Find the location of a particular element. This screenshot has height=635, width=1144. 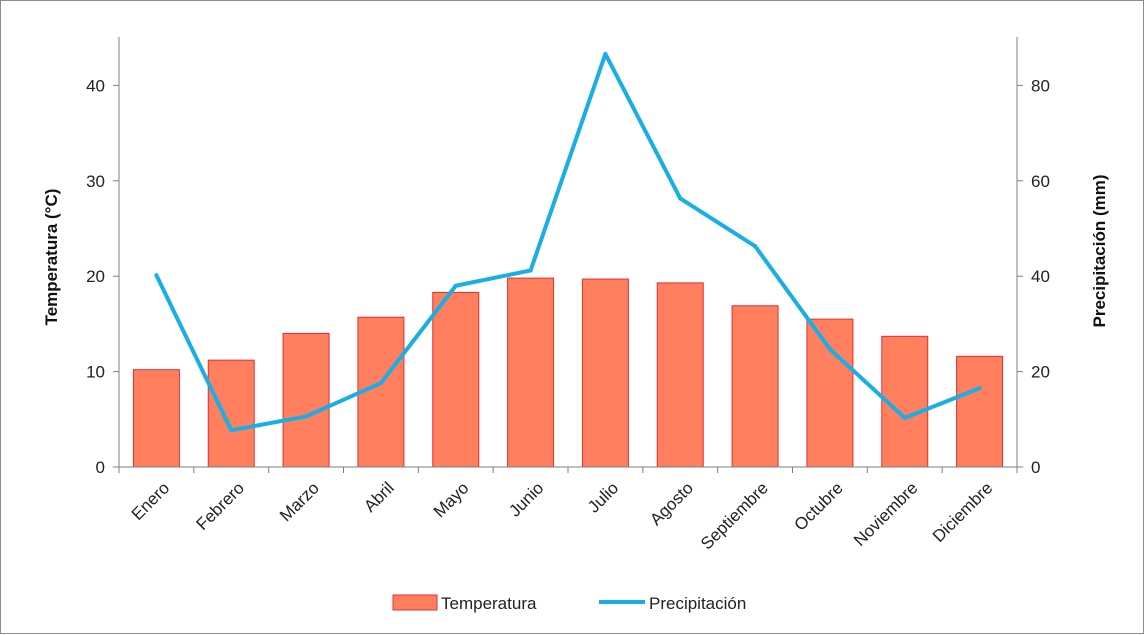

bar-agosto is located at coordinates (680, 375).